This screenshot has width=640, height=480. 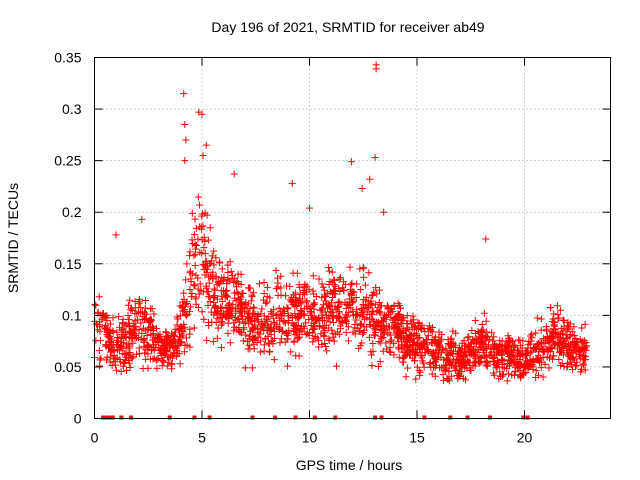 I want to click on y-tick-label: 0.35, so click(x=67, y=58).